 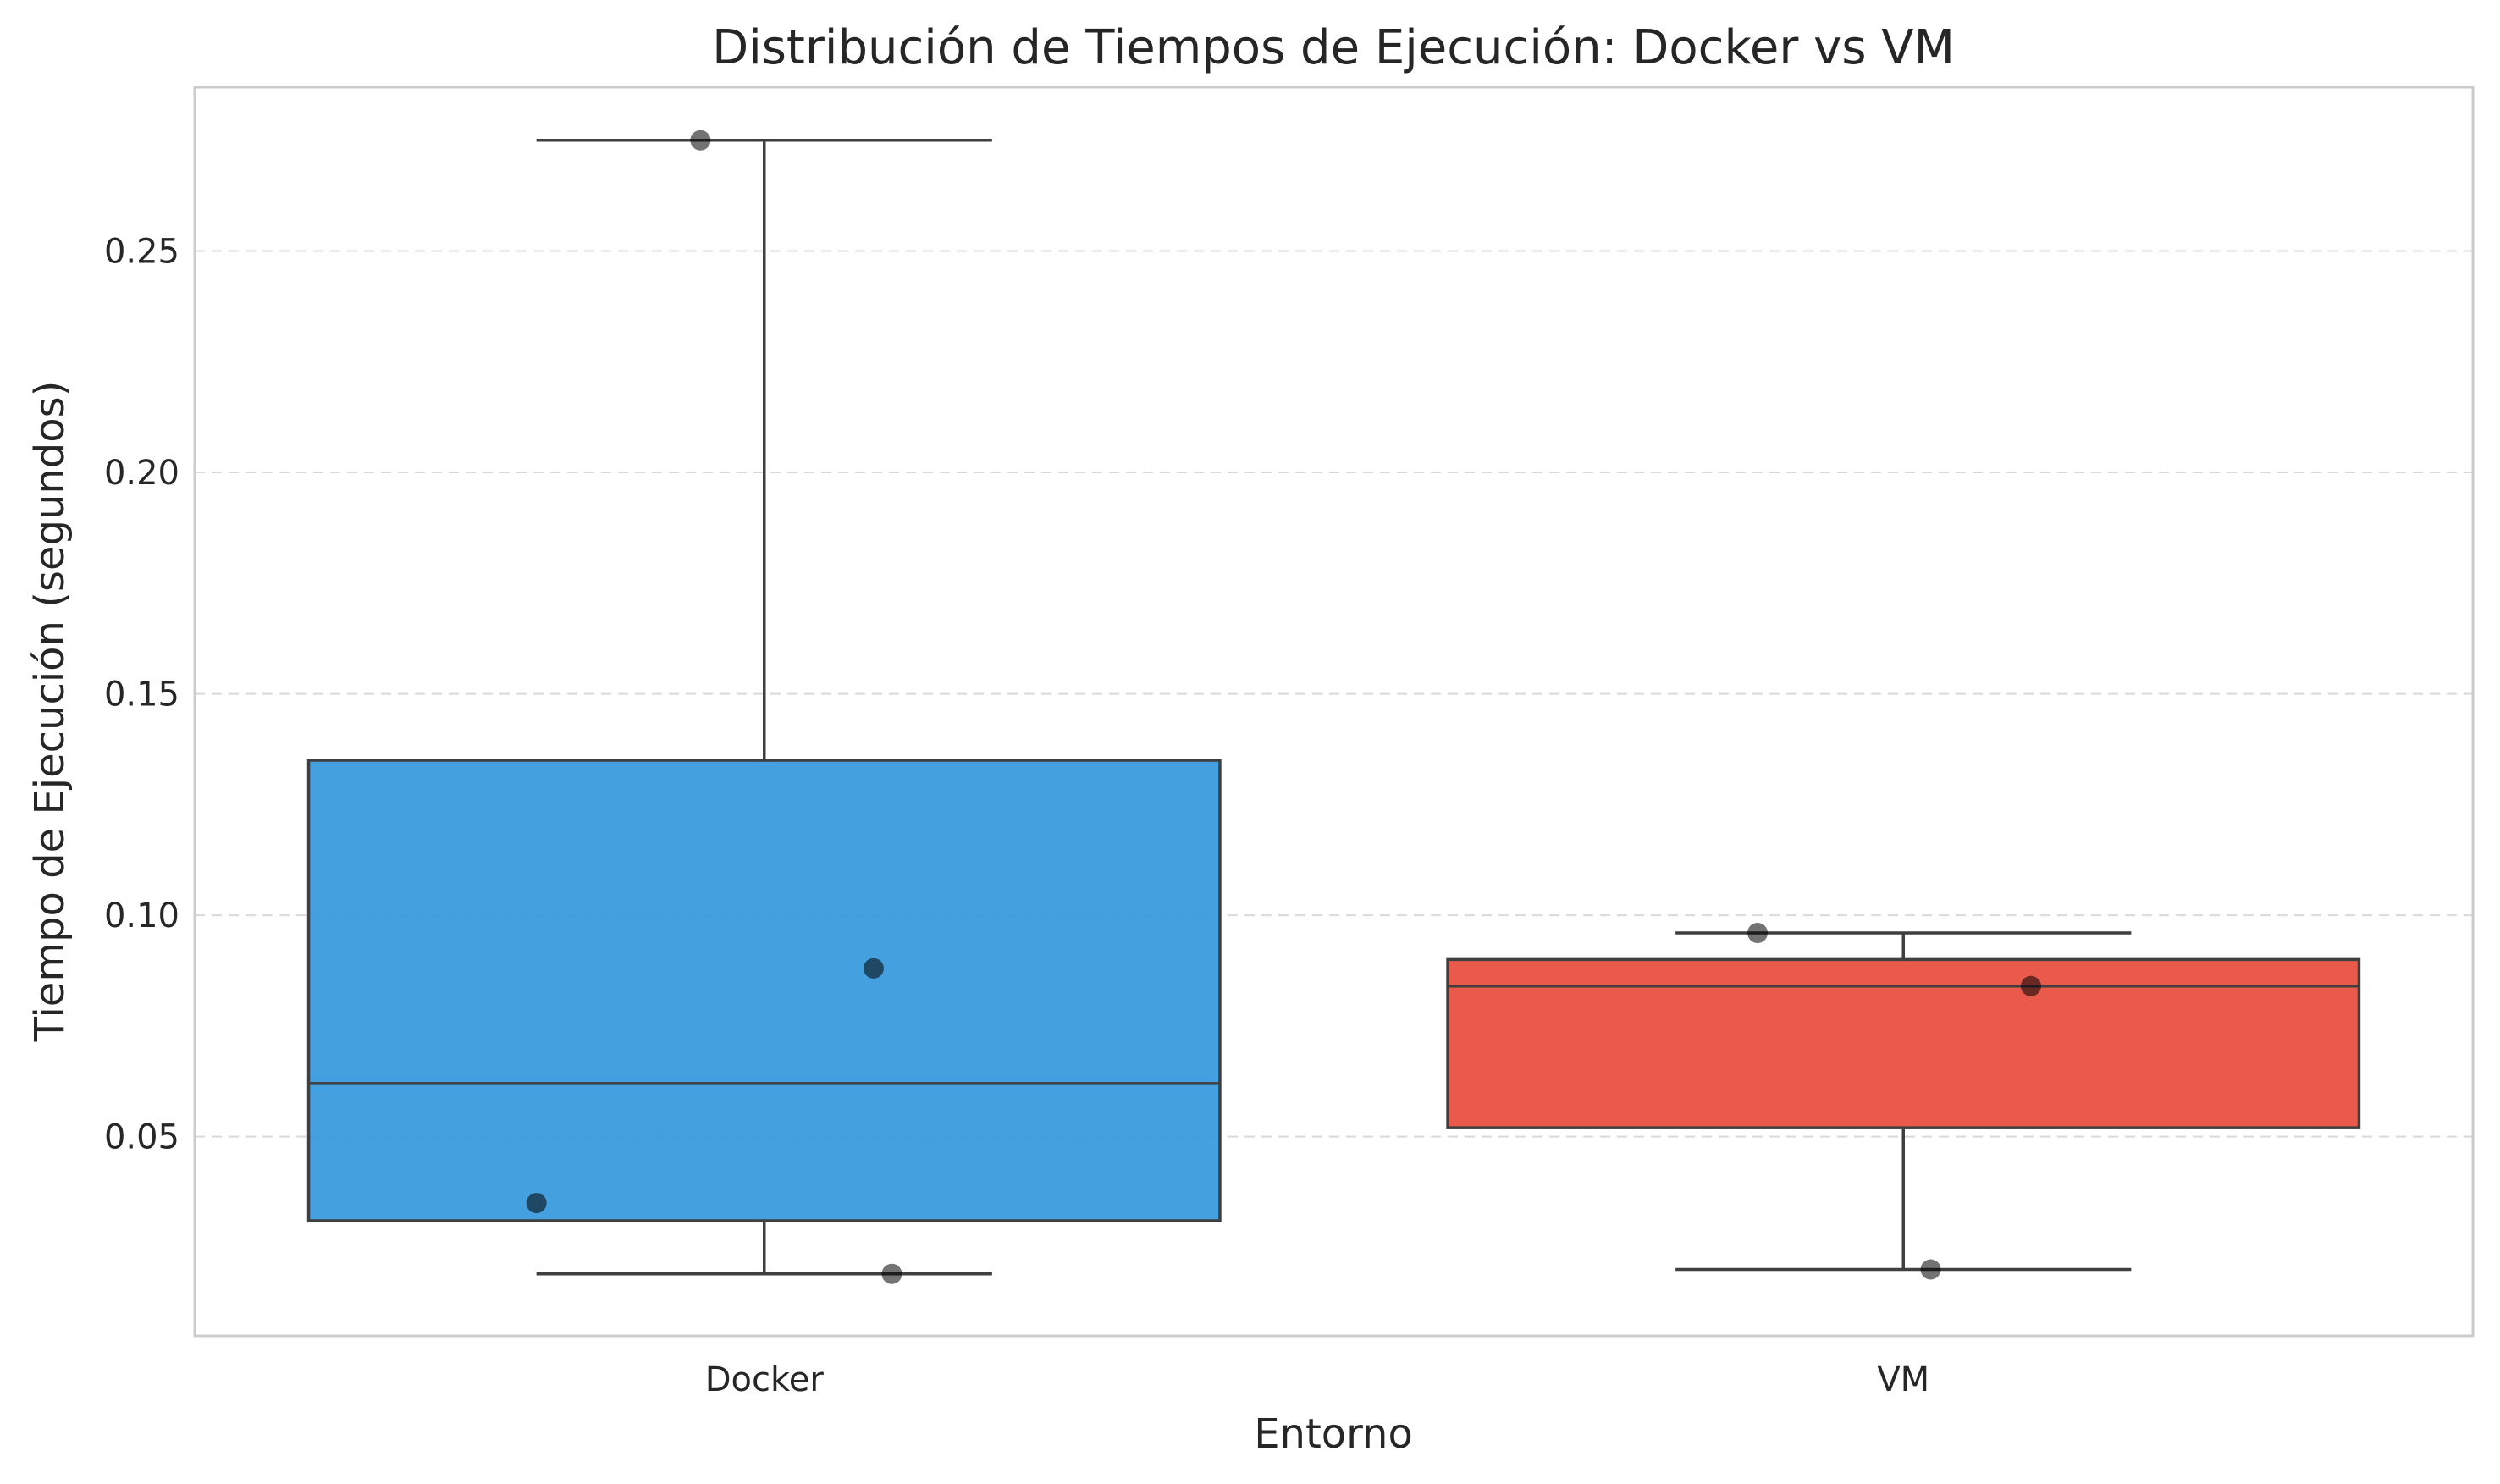 What do you see at coordinates (1904, 1101) in the screenshot?
I see `box-vm` at bounding box center [1904, 1101].